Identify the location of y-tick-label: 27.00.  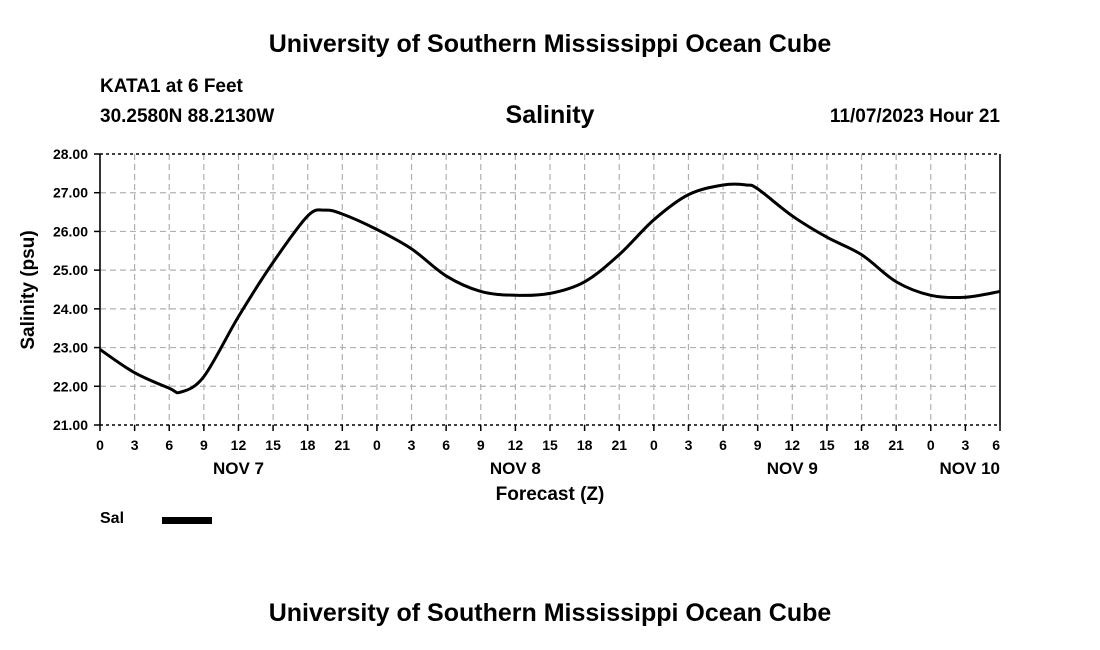
(70, 193).